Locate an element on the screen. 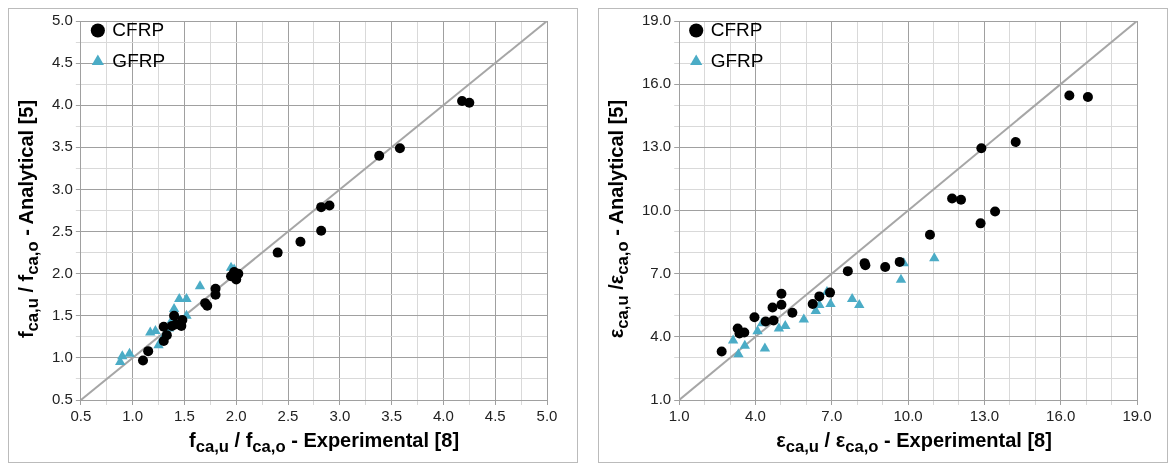 Image resolution: width=1175 pixels, height=470 pixels. y-tick-label: 3.0 is located at coordinates (62, 188).